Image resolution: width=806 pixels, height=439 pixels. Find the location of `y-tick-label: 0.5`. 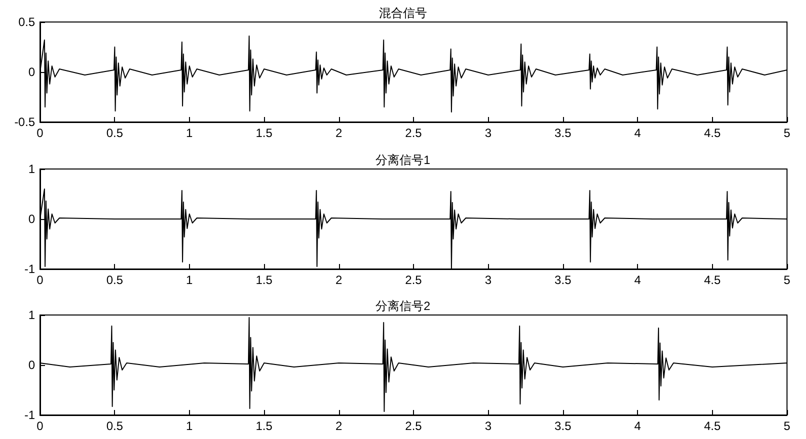

y-tick-label: 0.5 is located at coordinates (27, 22).